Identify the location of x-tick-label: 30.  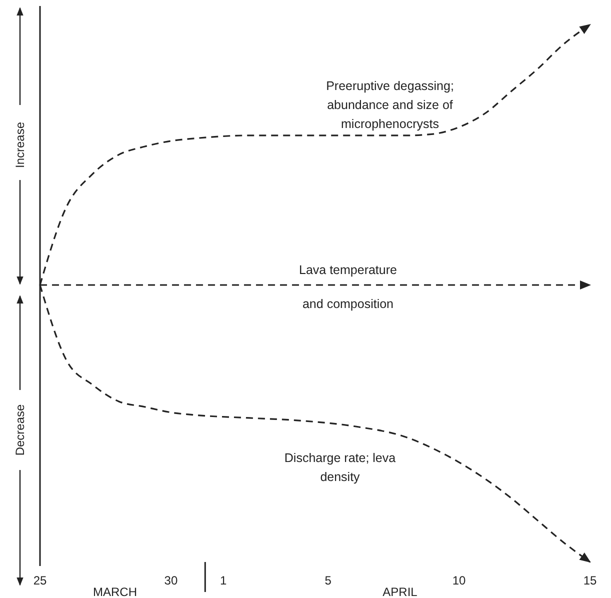
(171, 581).